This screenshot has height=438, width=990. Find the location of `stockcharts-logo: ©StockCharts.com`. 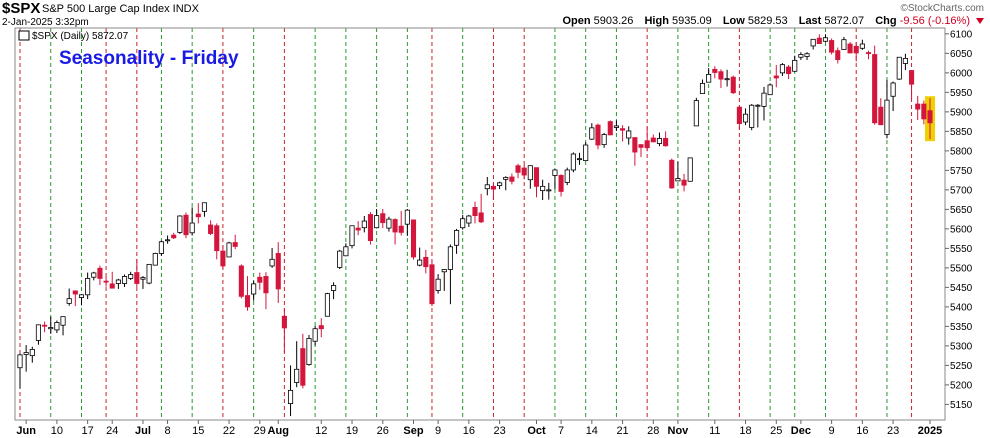

stockcharts-logo: ©StockCharts.com is located at coordinates (942, 8).